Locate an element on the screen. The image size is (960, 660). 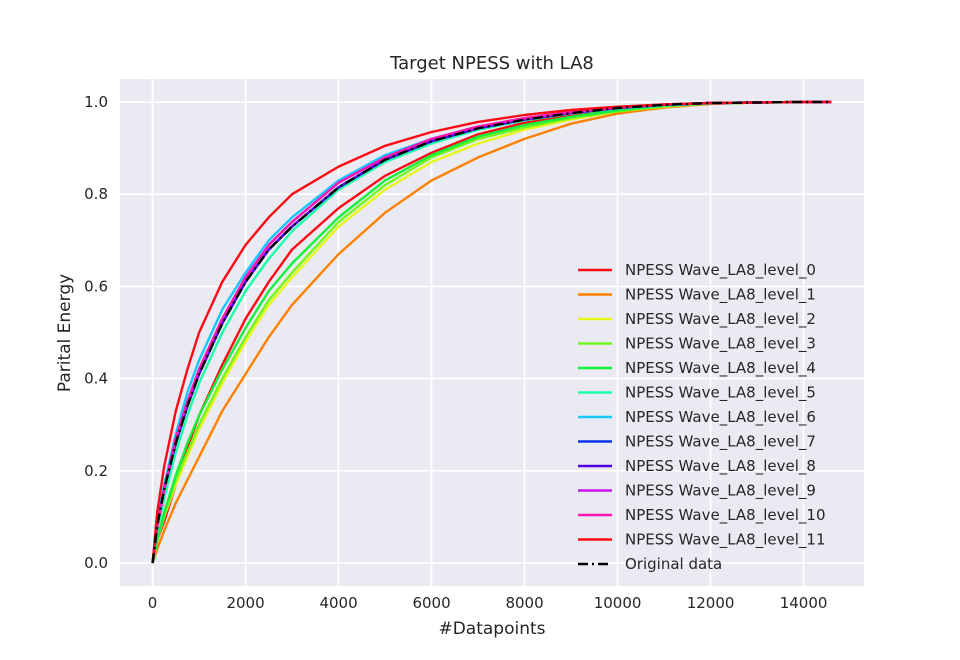
x-axis-label: #Datapoints is located at coordinates (491, 629).